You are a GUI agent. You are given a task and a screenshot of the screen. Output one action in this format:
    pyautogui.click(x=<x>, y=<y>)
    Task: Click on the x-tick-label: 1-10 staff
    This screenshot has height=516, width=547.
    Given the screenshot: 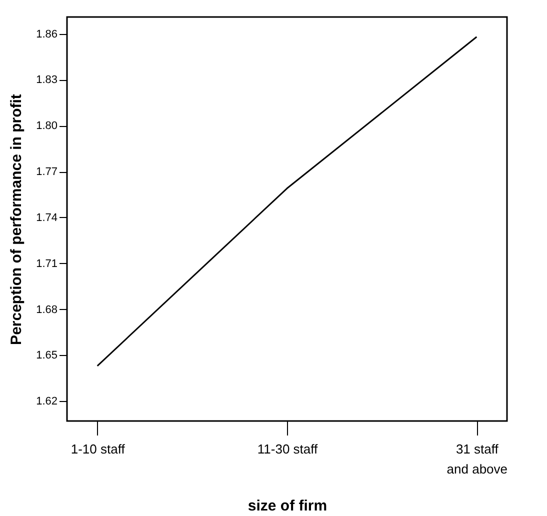 What is the action you would take?
    pyautogui.click(x=98, y=449)
    